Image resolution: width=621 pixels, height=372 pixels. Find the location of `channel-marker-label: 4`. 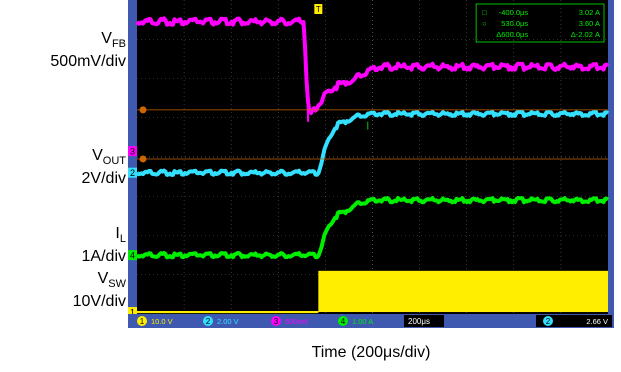

channel-marker-label: 4 is located at coordinates (132, 256).